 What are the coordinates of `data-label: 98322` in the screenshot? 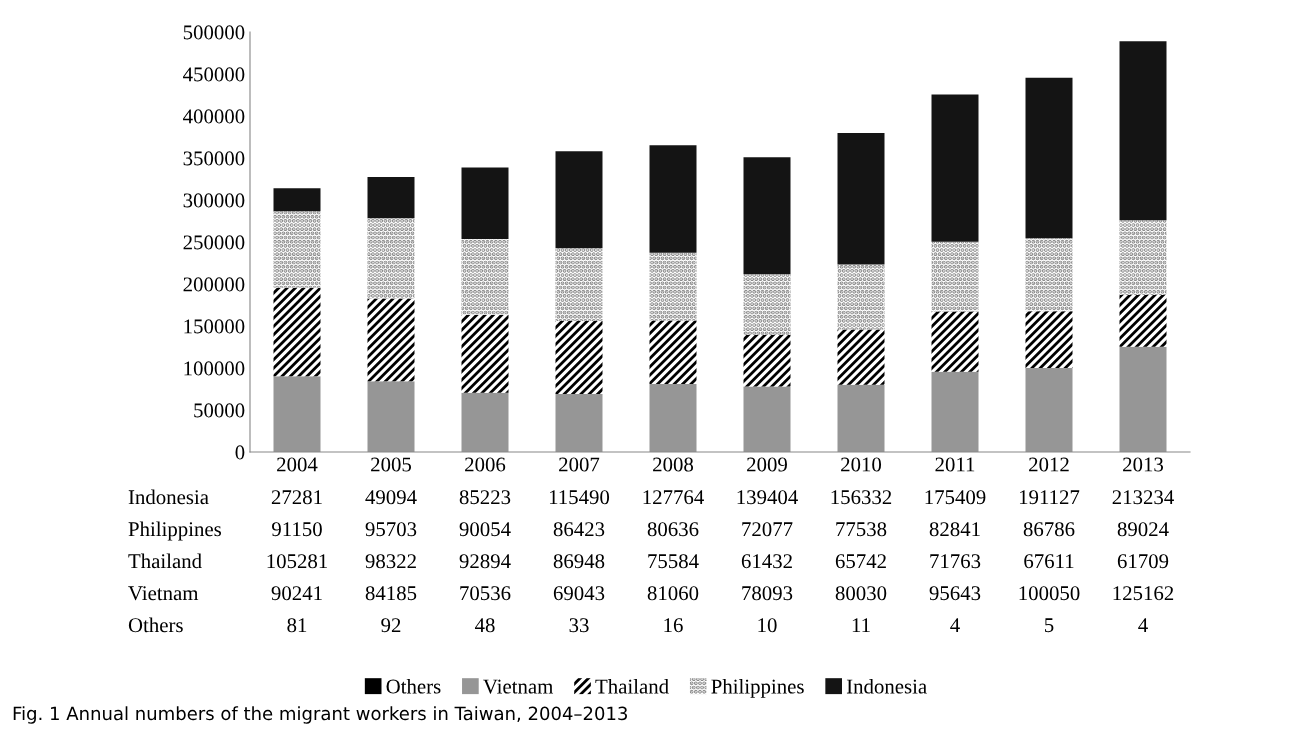 It's located at (390, 561).